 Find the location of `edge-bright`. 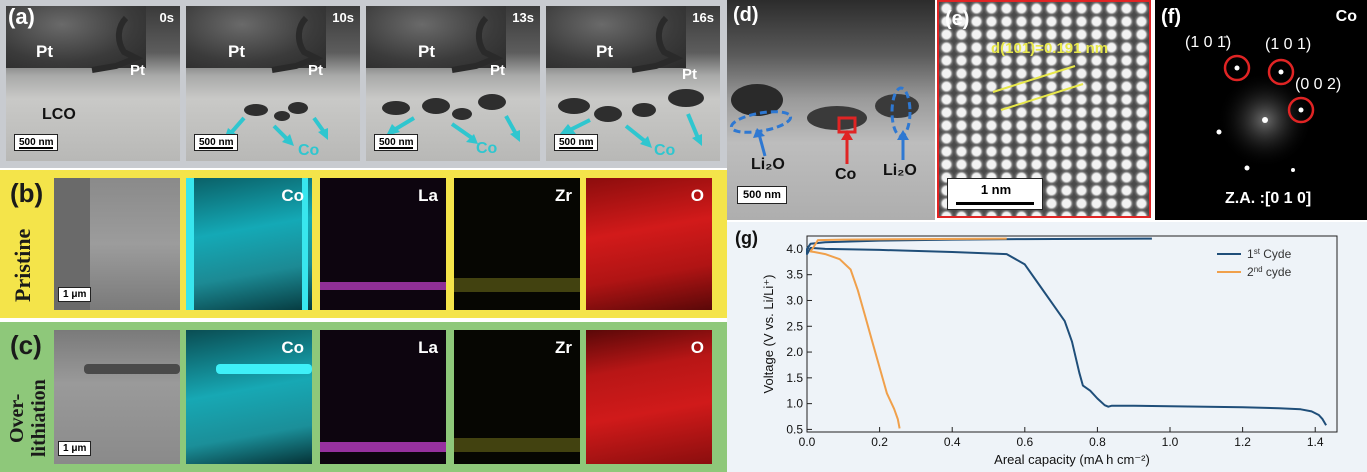

edge-bright is located at coordinates (305, 244).